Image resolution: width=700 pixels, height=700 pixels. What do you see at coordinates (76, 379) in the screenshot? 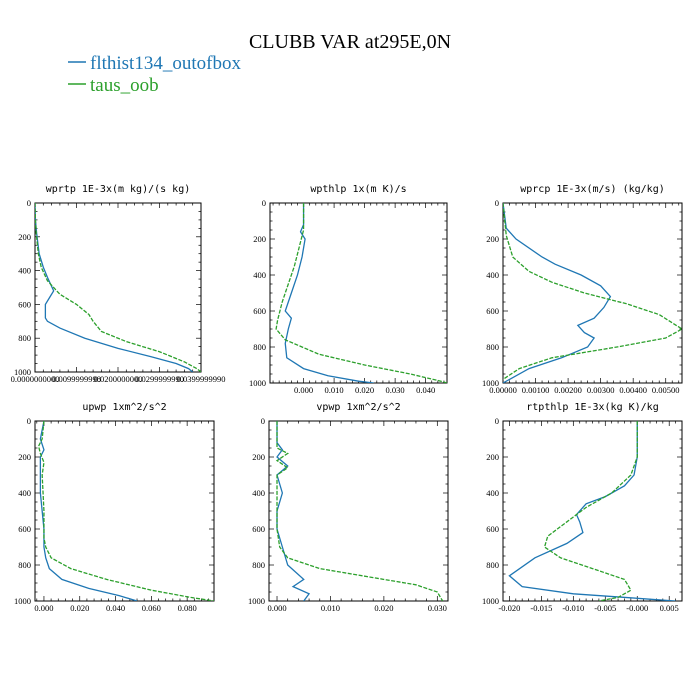
I see `x-tick-label: 0.0099999998` at bounding box center [76, 379].